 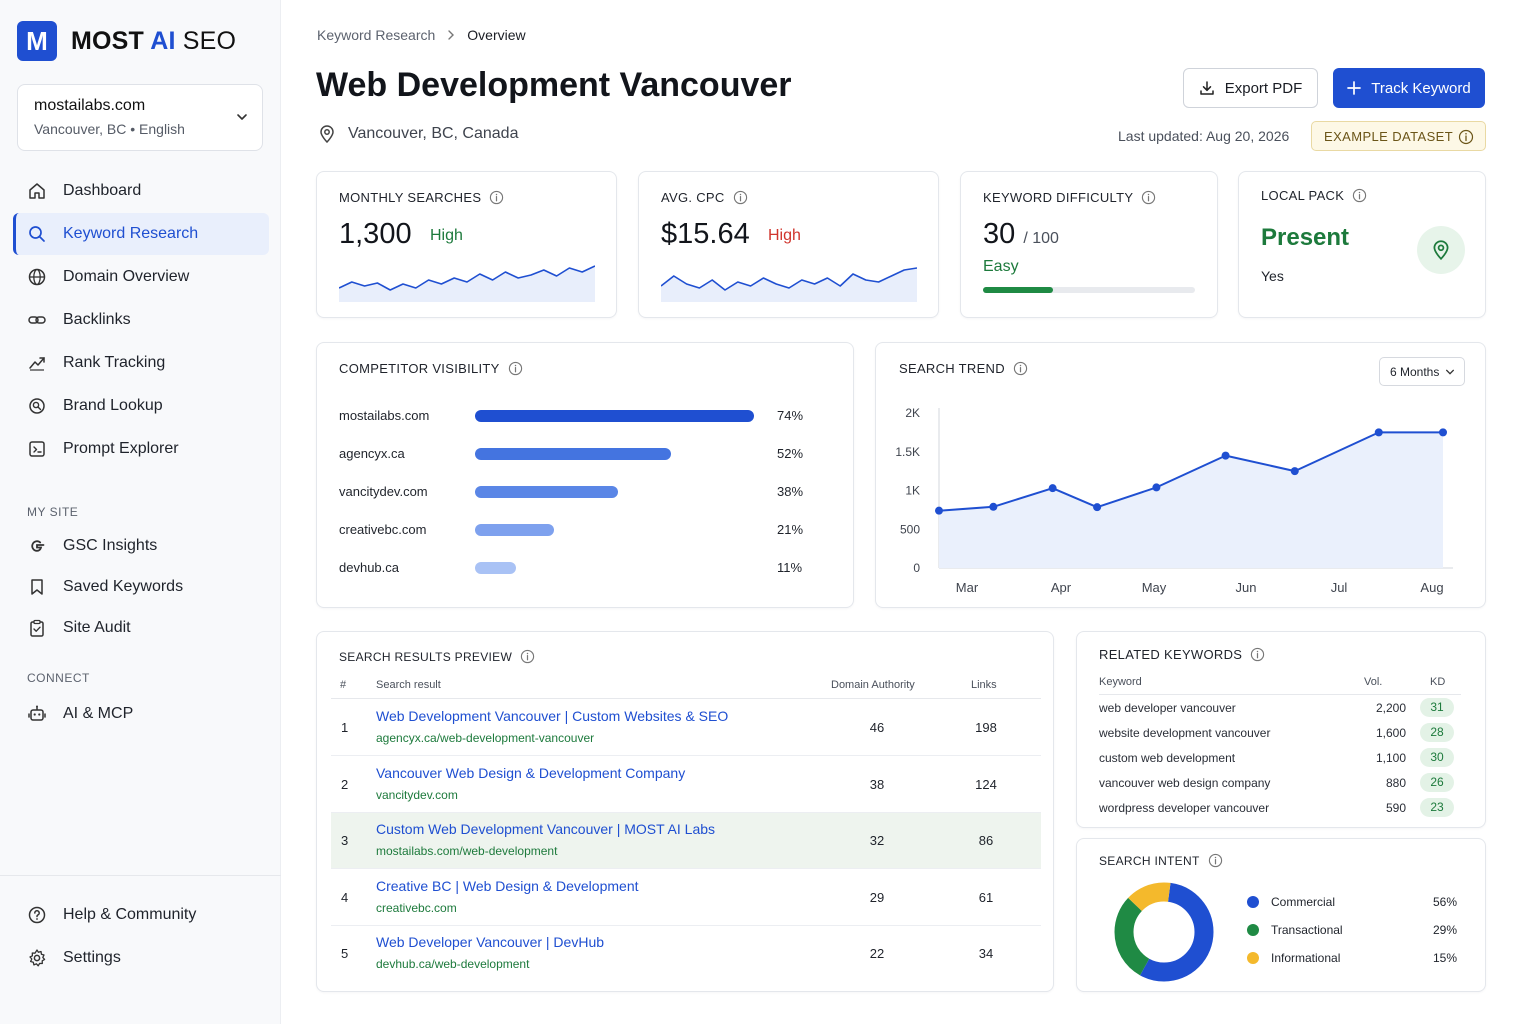 What do you see at coordinates (37, 41) in the screenshot?
I see `logo-mark: M` at bounding box center [37, 41].